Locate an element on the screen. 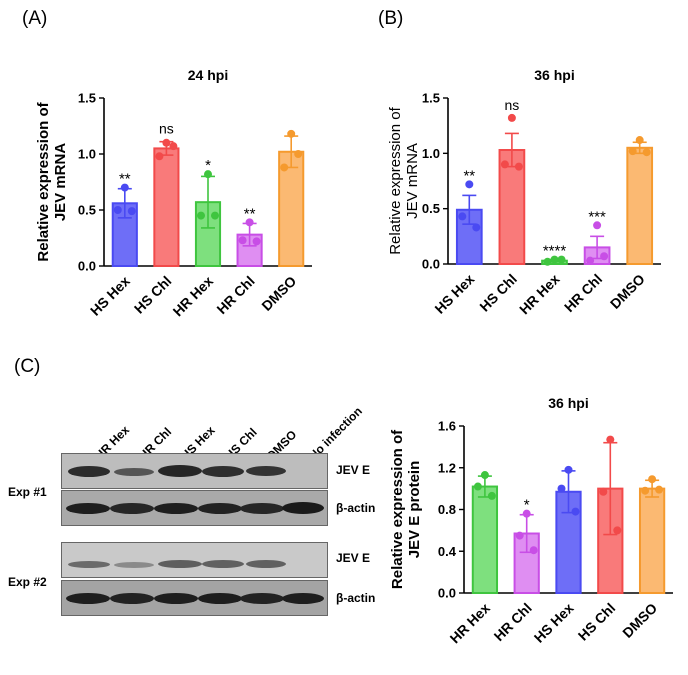 This screenshot has height=675, width=688. blot-strip-exp1-jev-e is located at coordinates (194, 471).